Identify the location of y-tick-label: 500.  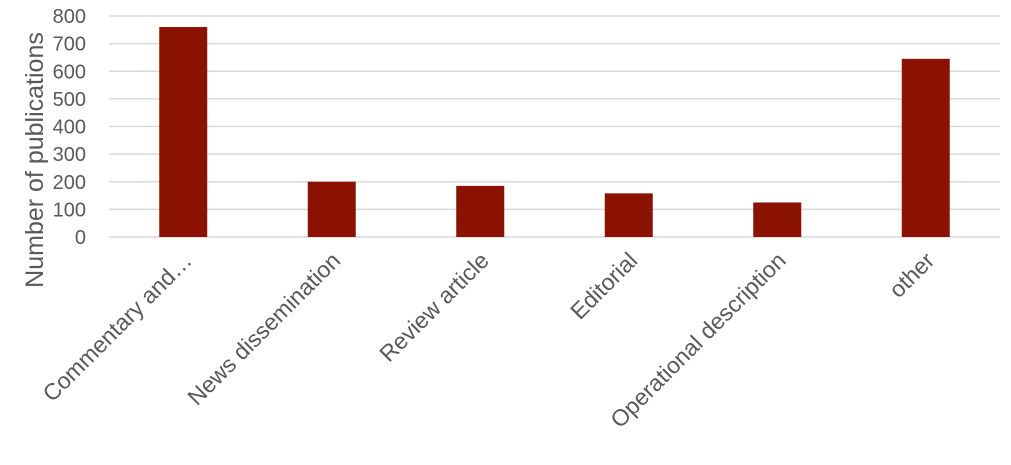
(69, 100).